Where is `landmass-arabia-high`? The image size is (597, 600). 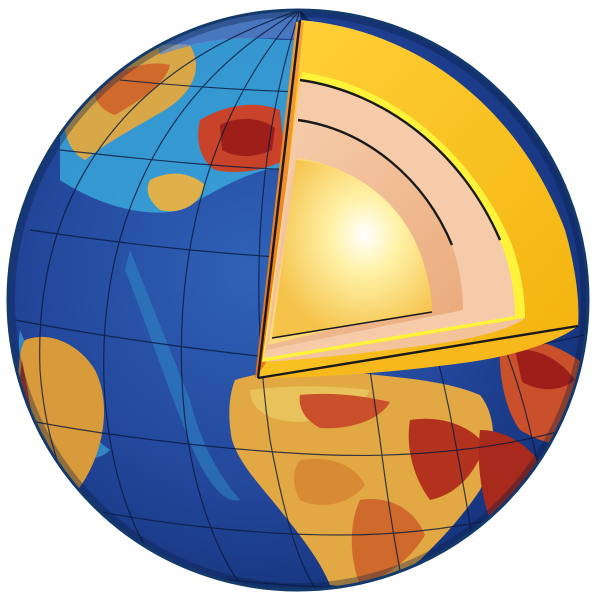 landmass-arabia-high is located at coordinates (545, 369).